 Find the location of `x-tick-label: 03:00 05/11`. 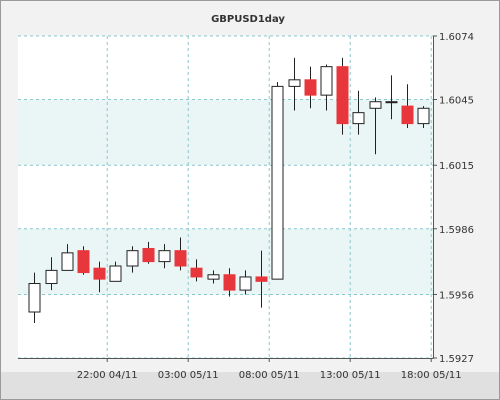

x-tick-label: 03:00 05/11 is located at coordinates (188, 375).